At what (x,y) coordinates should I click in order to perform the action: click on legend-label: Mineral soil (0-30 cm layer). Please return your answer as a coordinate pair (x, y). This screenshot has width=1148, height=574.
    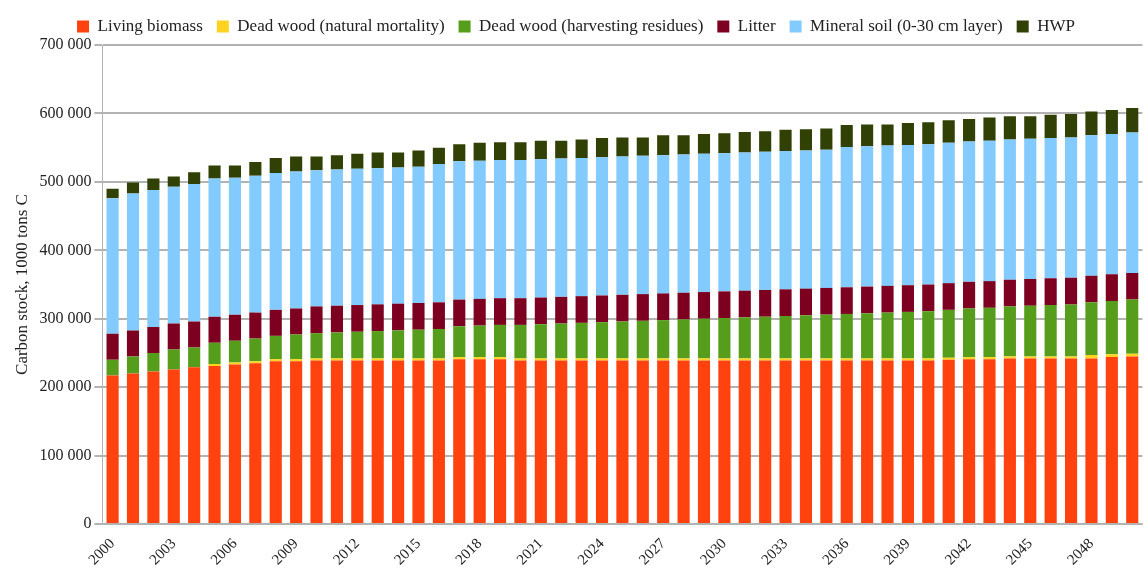
    Looking at the image, I should click on (906, 25).